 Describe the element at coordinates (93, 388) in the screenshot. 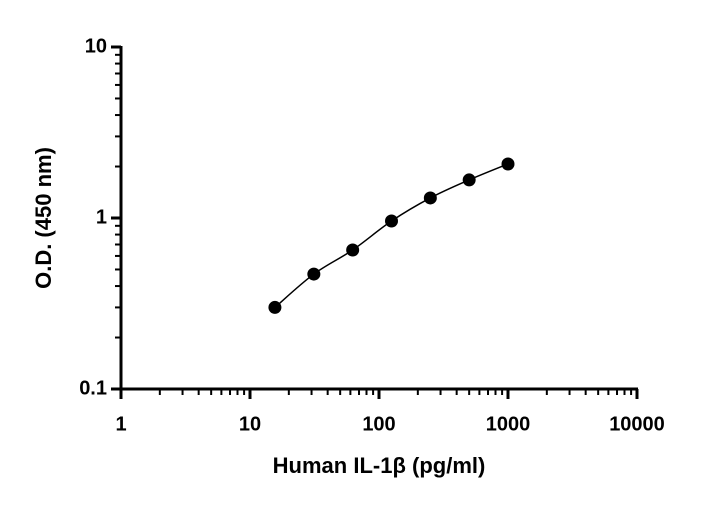

I see `y-tick-label: 0.1` at that location.